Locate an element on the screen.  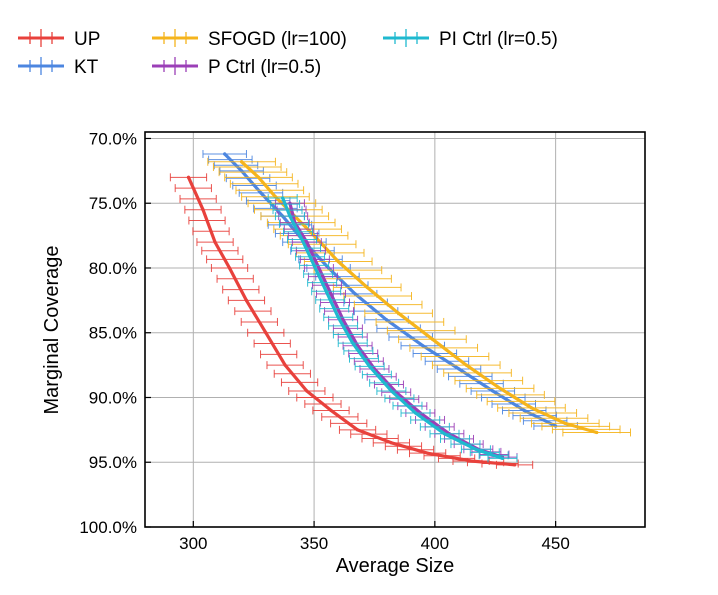
x-axis-label: Average Size is located at coordinates (395, 566).